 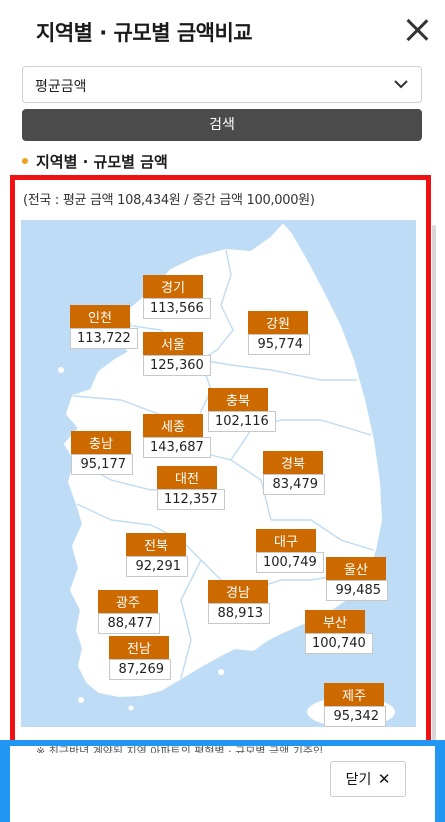 I want to click on region-gangwon: 강원 95,774, so click(x=279, y=333).